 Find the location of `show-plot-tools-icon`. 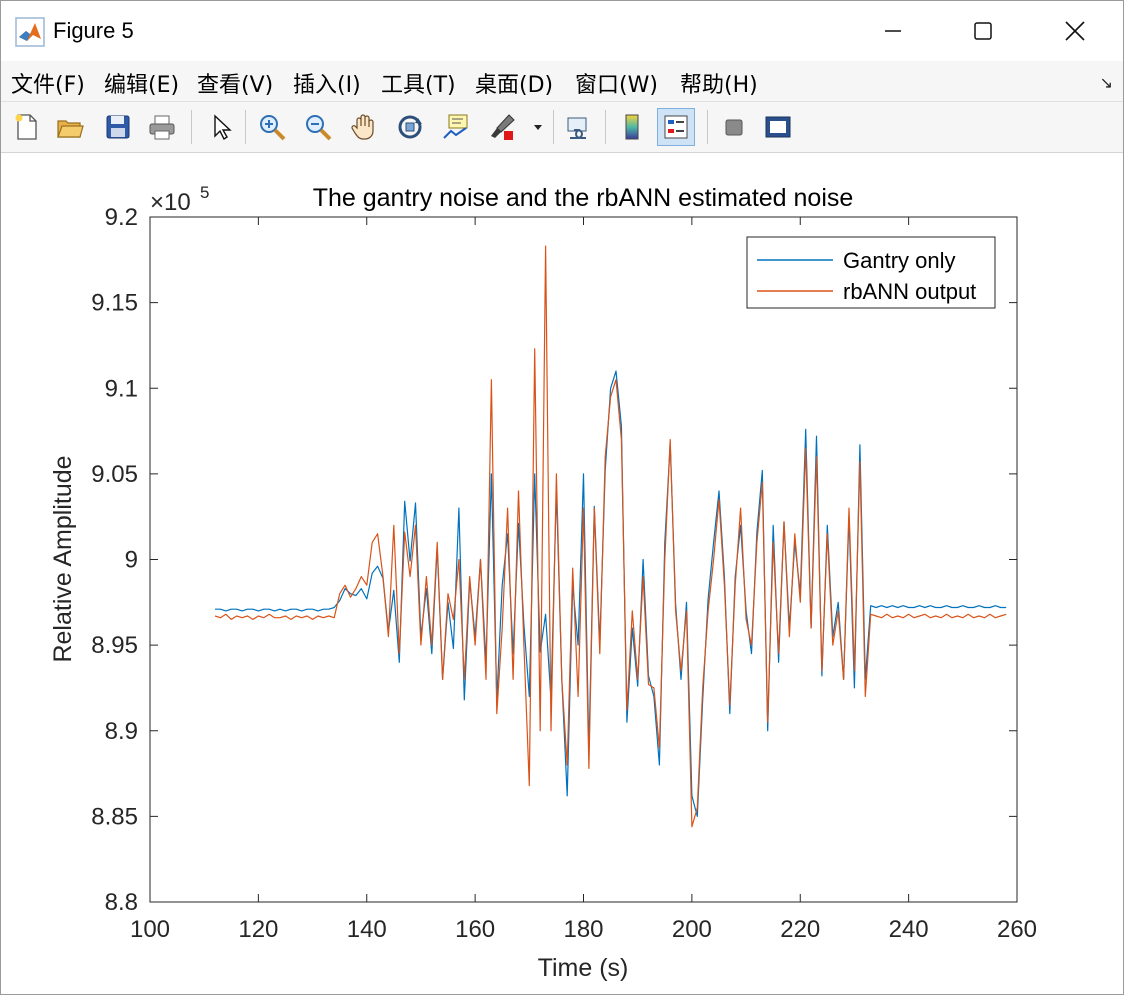

show-plot-tools-icon is located at coordinates (778, 127).